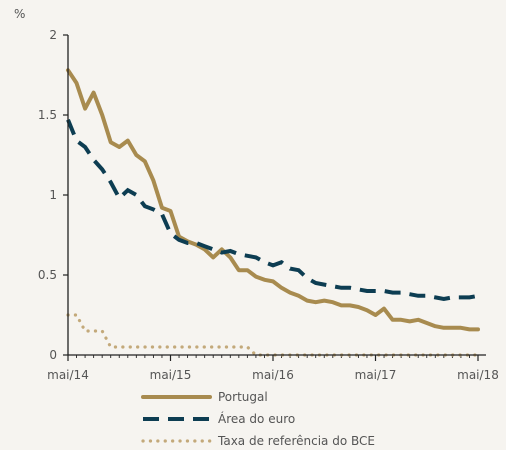  What do you see at coordinates (273, 375) in the screenshot?
I see `x-tick-label: mai/16` at bounding box center [273, 375].